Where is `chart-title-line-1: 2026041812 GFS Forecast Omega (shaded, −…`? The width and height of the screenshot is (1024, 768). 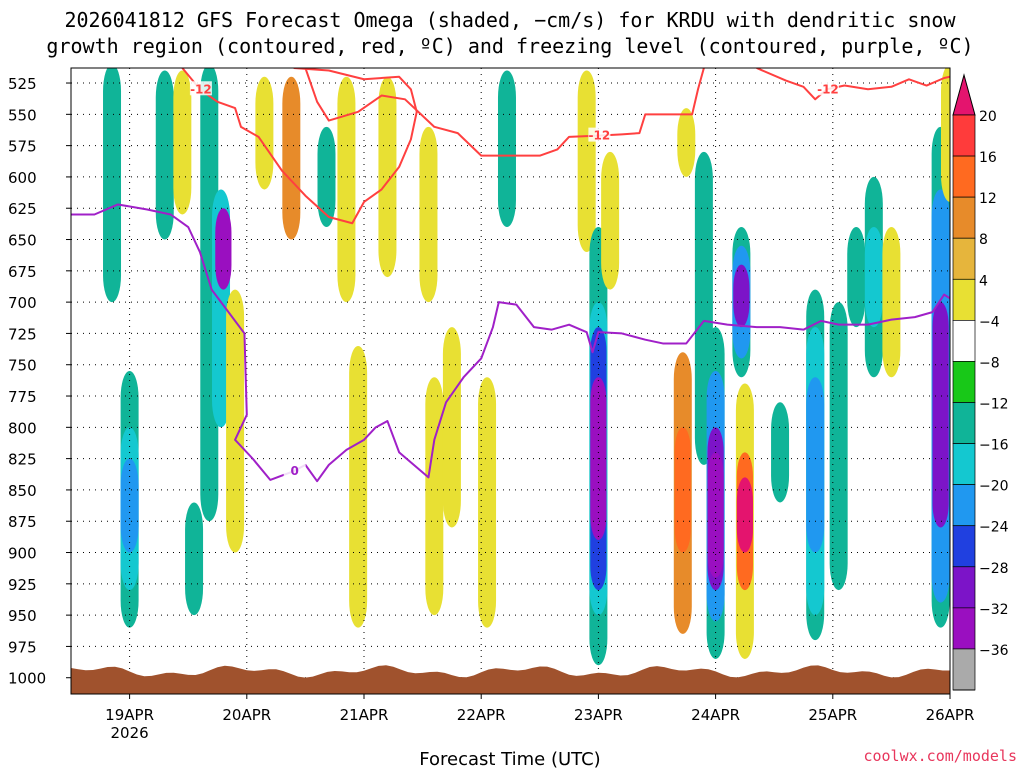 chart-title-line-1: 2026041812 GFS Forecast Omega (shaded, −… is located at coordinates (510, 20).